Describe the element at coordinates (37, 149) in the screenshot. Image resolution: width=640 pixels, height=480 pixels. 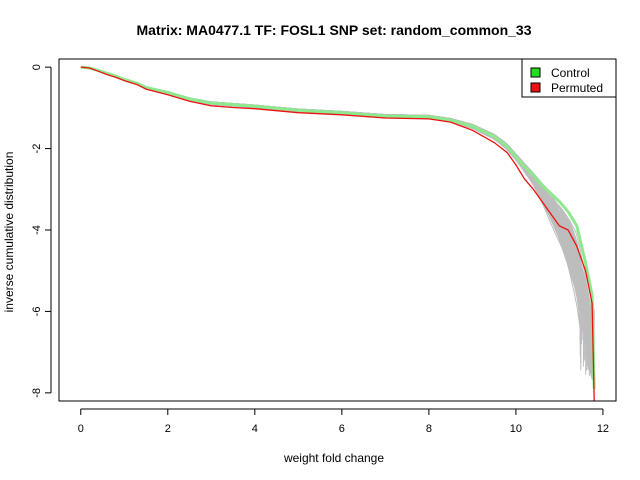
I see `y-tick-label: -2` at that location.